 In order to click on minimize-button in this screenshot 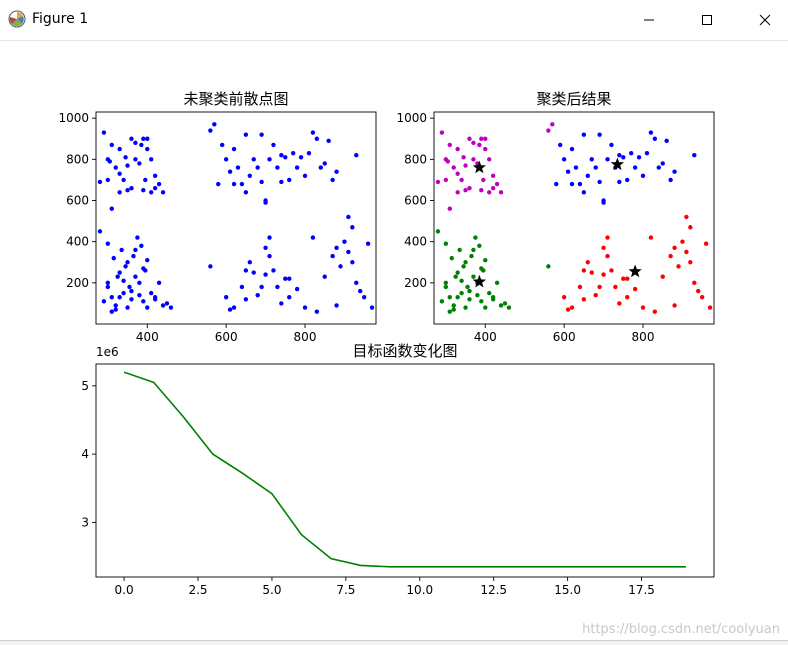, I will do `click(649, 20)`.